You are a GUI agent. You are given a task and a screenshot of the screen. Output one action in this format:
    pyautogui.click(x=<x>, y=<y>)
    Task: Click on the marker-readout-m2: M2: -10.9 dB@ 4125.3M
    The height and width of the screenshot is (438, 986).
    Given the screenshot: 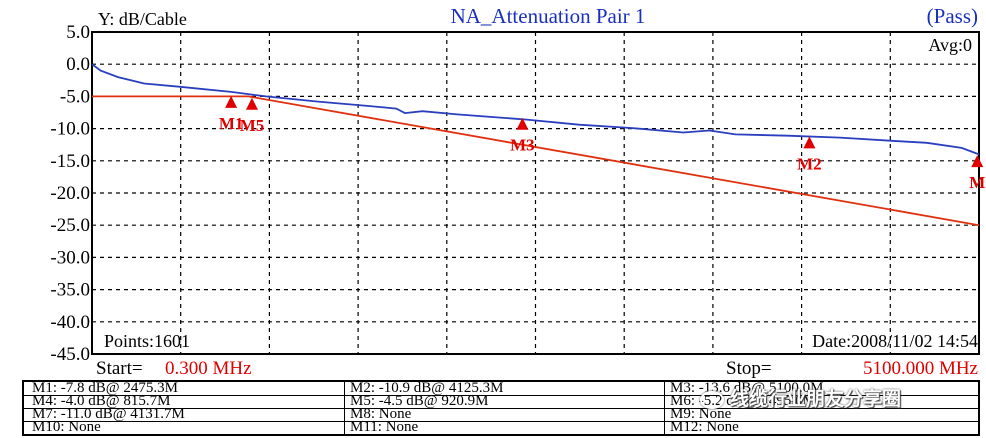 What is the action you would take?
    pyautogui.click(x=427, y=388)
    